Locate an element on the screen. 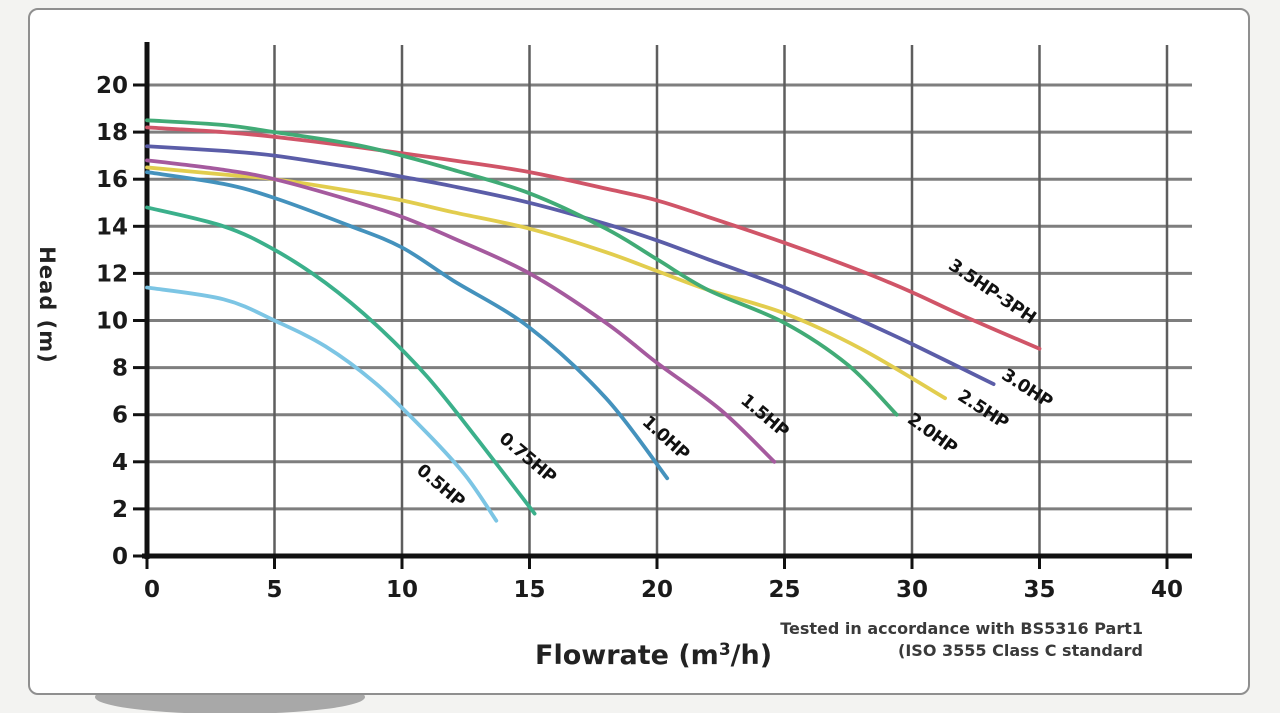  curve-label-3.0HP: 3.0HP is located at coordinates (1027, 389).